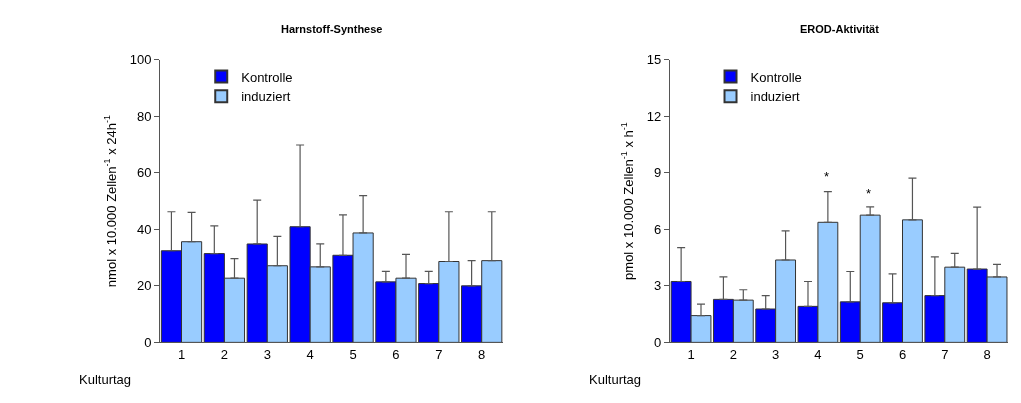 This screenshot has width=1021, height=403. Describe the element at coordinates (658, 286) in the screenshot. I see `y-tick-label: 3` at that location.